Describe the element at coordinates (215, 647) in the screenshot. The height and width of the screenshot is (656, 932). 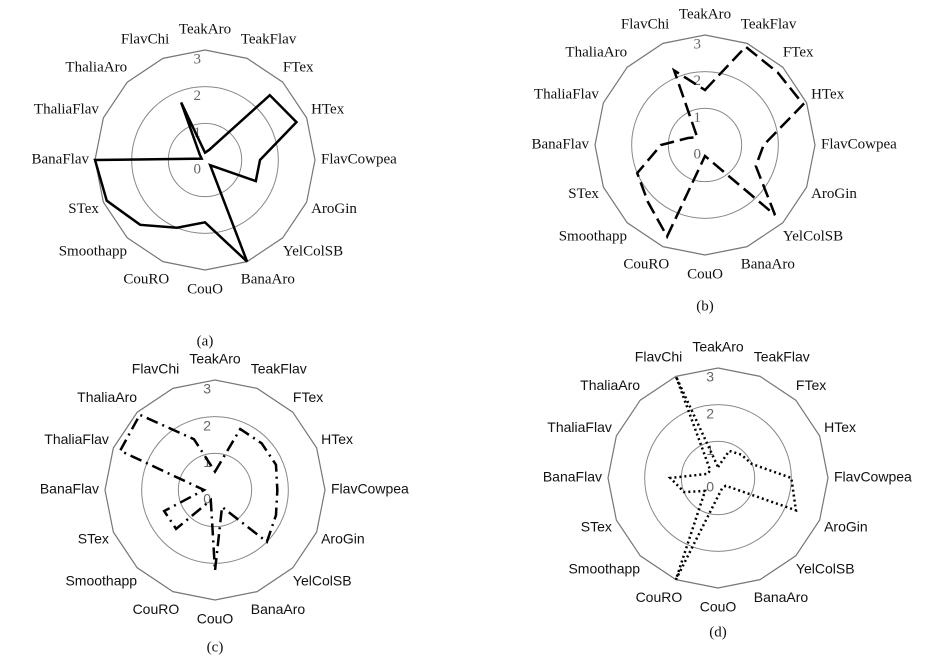
I see `caption: (c)` at that location.